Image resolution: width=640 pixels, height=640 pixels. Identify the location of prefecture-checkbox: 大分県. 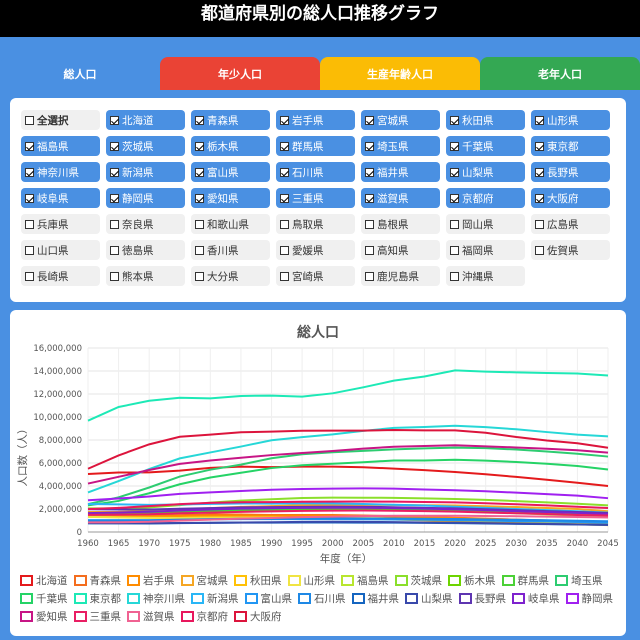
(230, 276).